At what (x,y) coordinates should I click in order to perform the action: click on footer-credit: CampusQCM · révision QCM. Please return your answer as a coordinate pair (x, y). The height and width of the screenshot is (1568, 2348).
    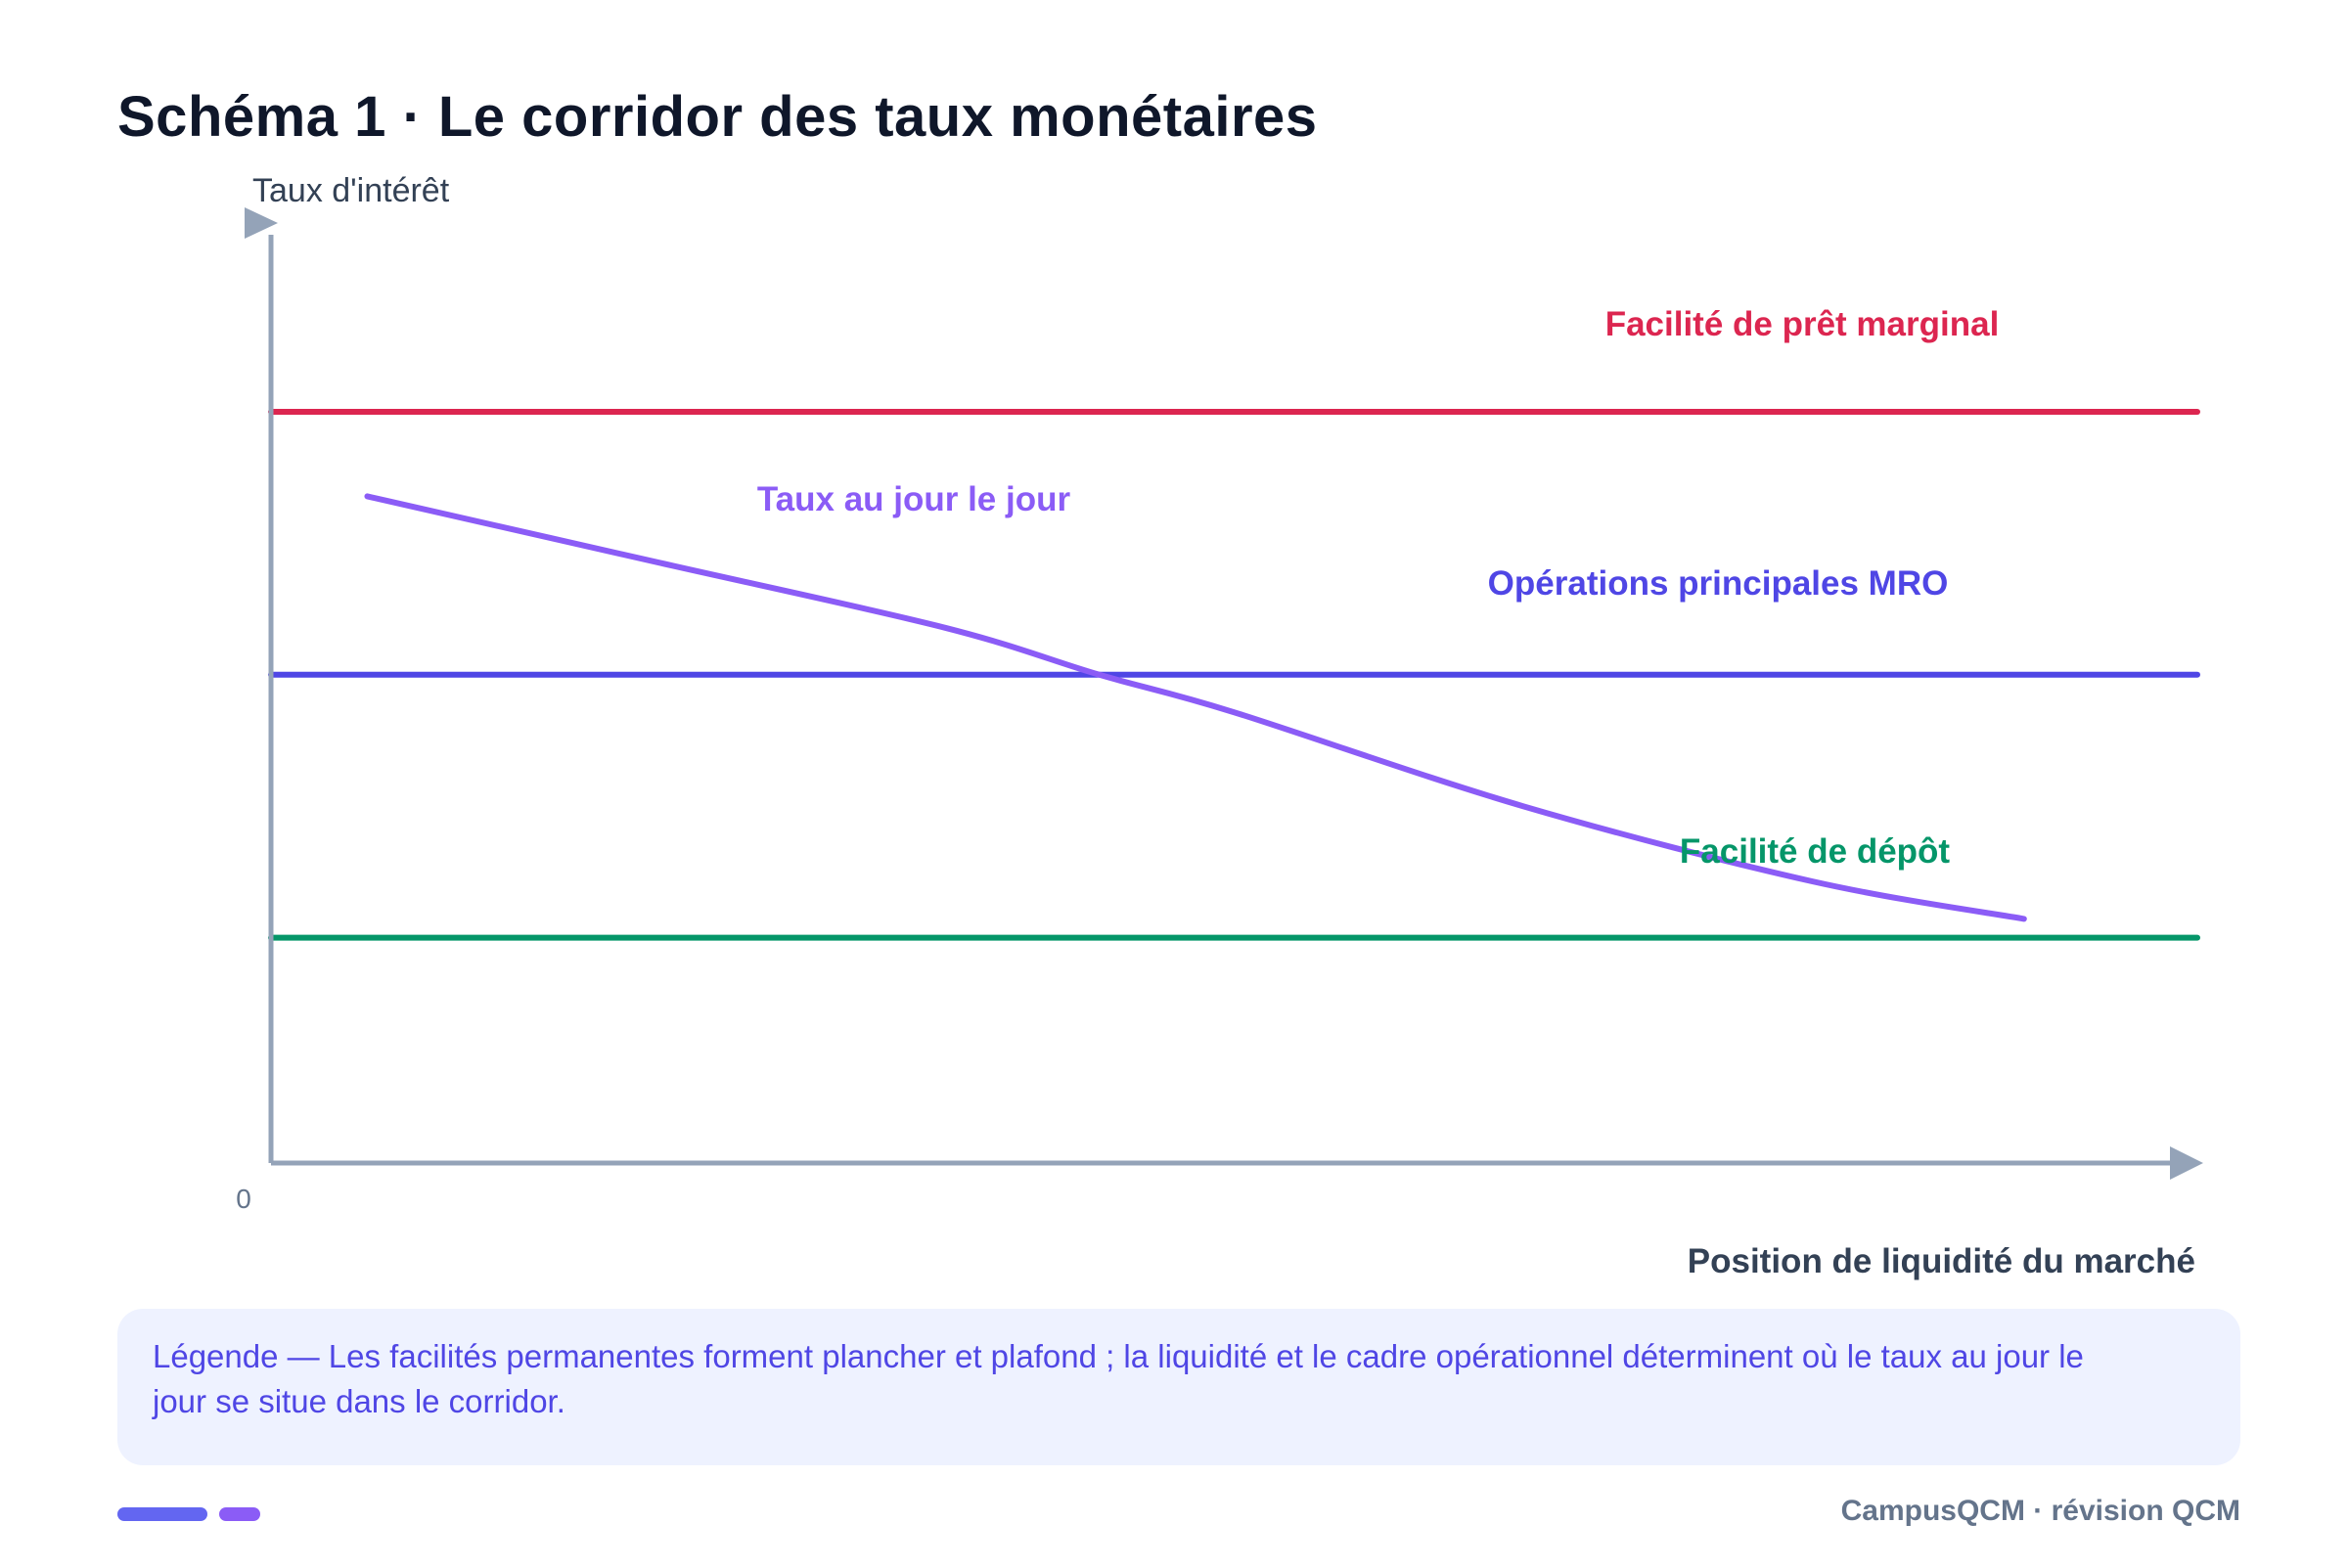
    Looking at the image, I should click on (2040, 1511).